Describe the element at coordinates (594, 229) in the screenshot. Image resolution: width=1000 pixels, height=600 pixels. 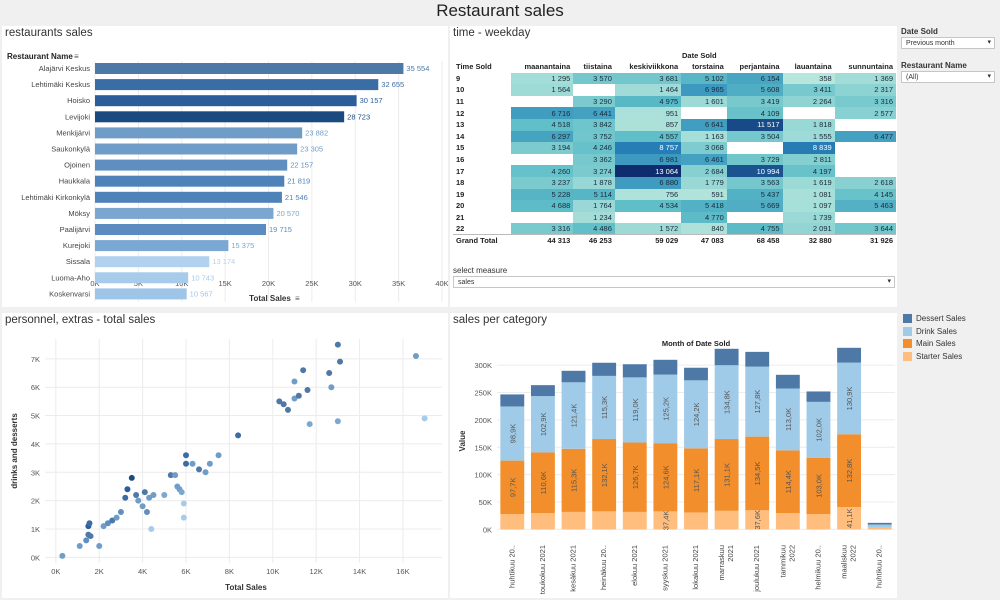
I see `heatmap-cell: 4 486` at that location.